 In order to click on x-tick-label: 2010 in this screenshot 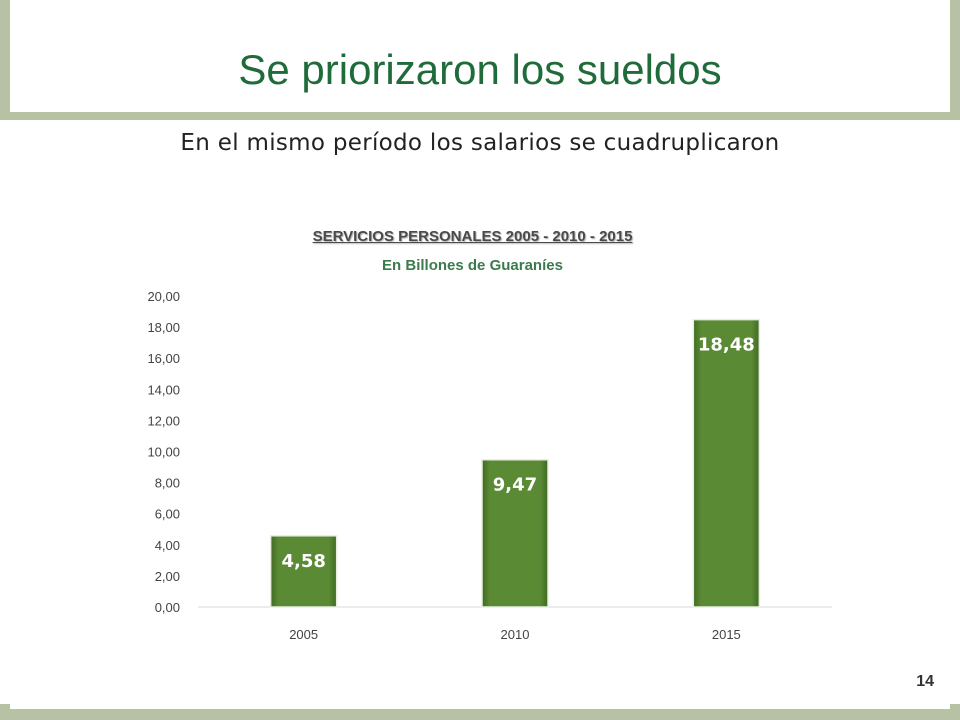, I will do `click(515, 634)`.